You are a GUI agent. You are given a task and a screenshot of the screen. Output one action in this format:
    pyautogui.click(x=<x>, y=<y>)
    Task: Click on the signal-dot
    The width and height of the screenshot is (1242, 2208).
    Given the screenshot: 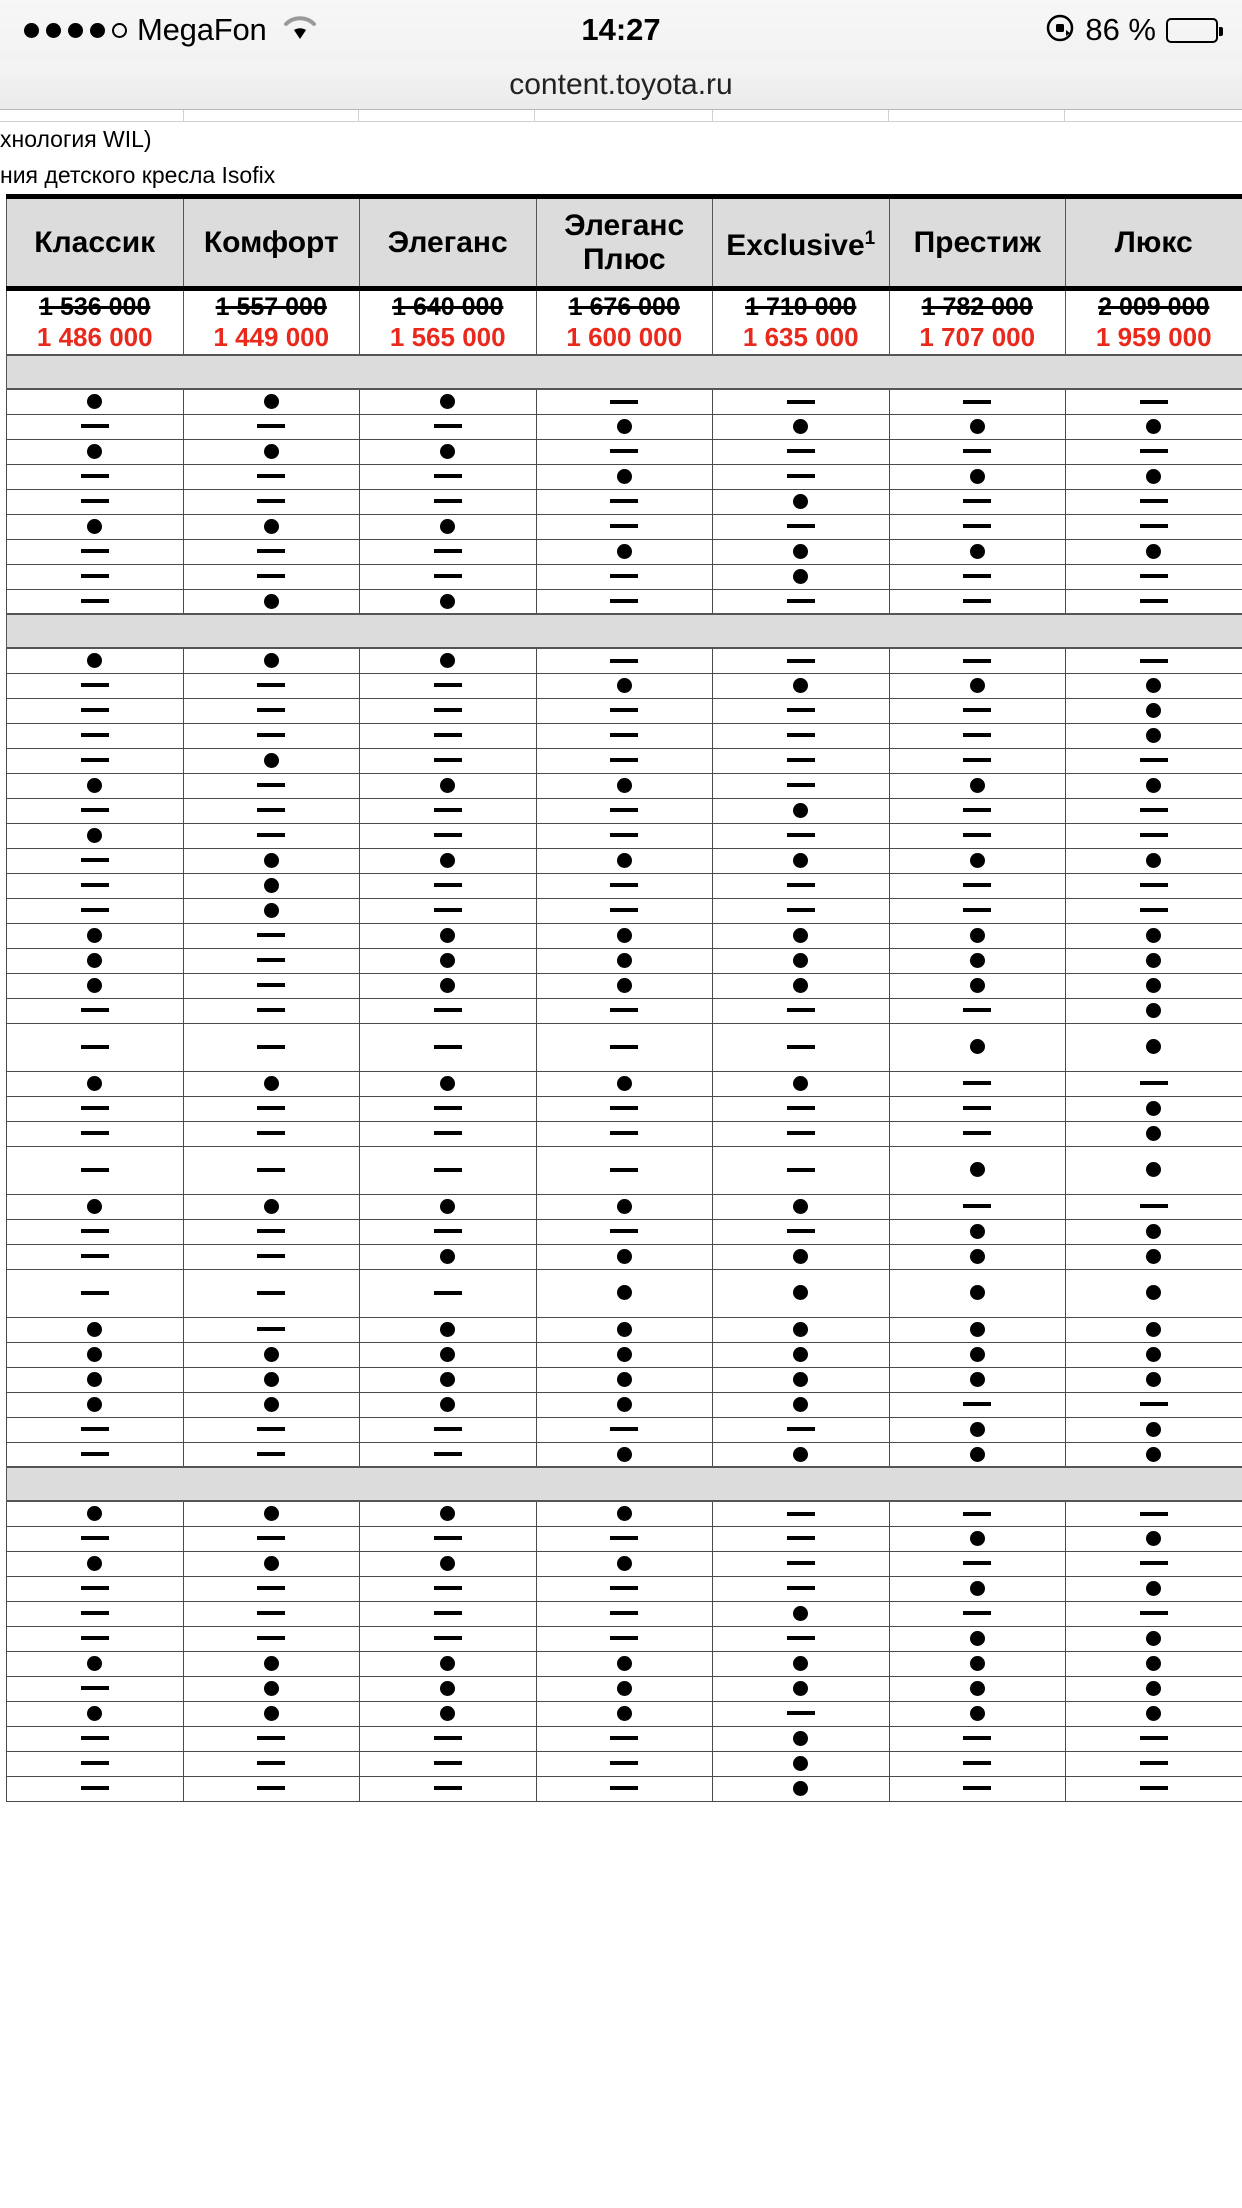 What is the action you would take?
    pyautogui.click(x=75, y=30)
    